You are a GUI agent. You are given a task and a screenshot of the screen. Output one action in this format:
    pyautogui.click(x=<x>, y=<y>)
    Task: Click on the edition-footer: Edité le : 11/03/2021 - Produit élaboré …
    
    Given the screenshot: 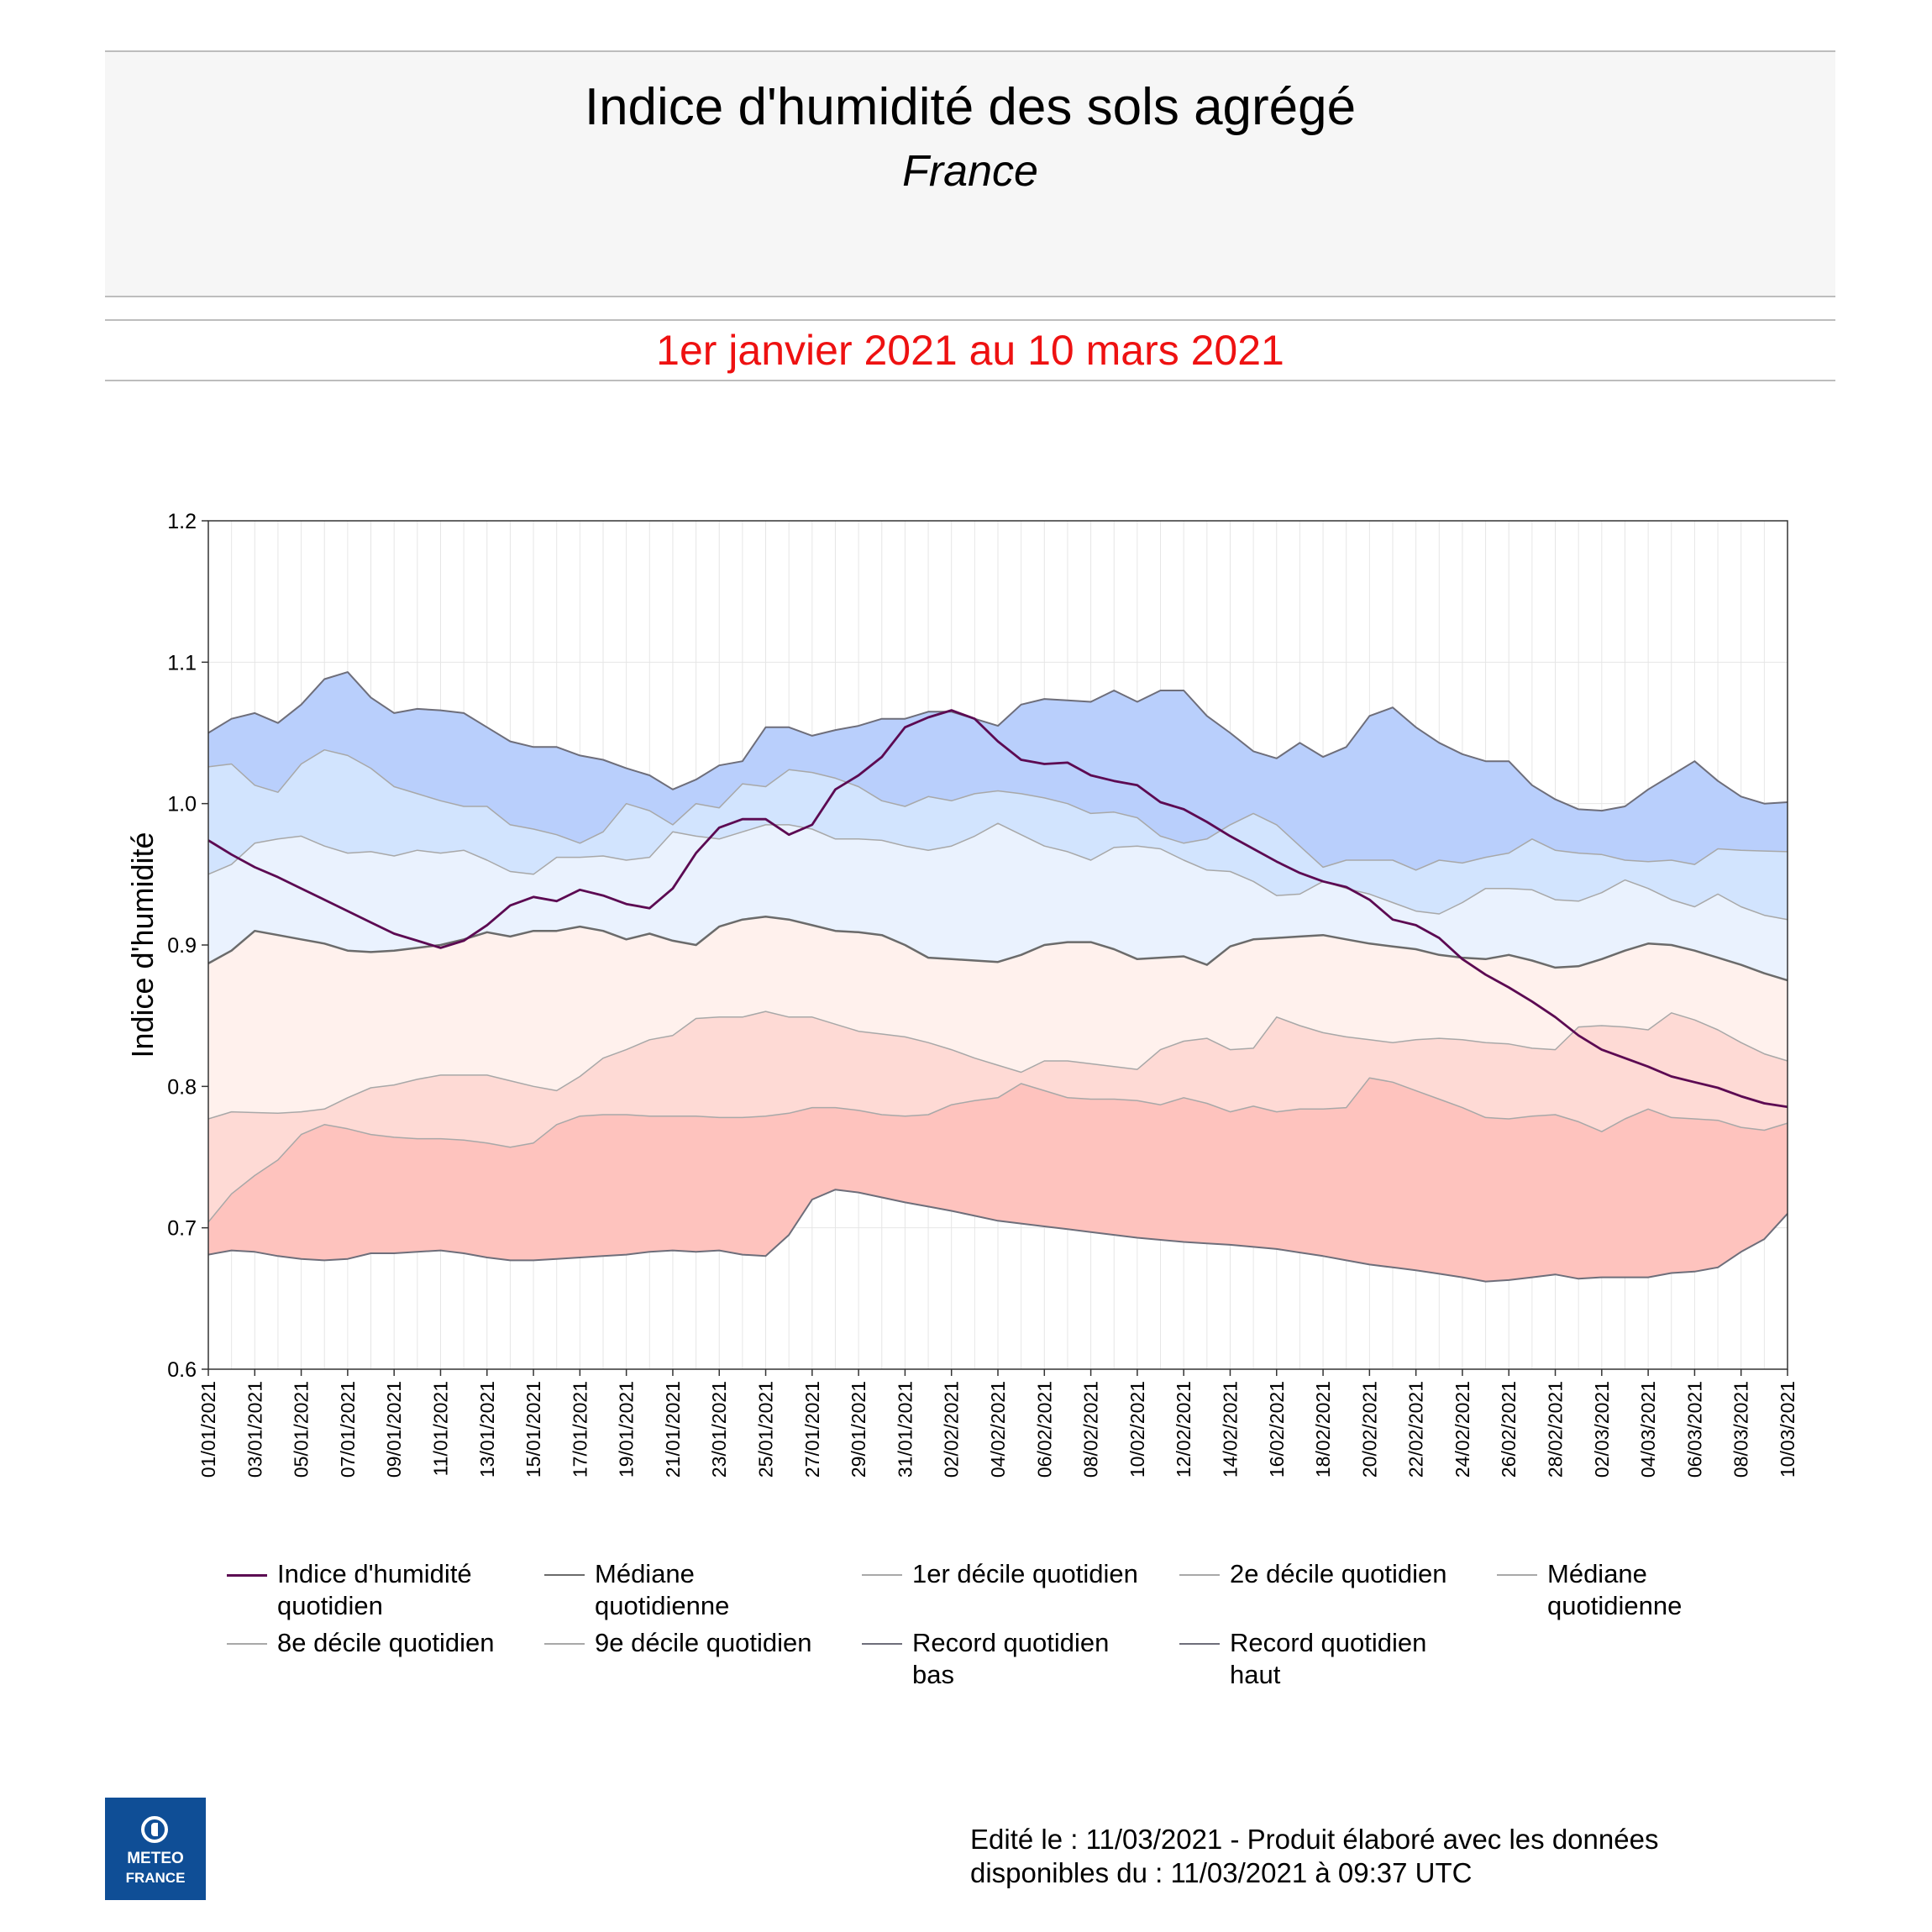 What is the action you would take?
    pyautogui.click(x=1390, y=1856)
    